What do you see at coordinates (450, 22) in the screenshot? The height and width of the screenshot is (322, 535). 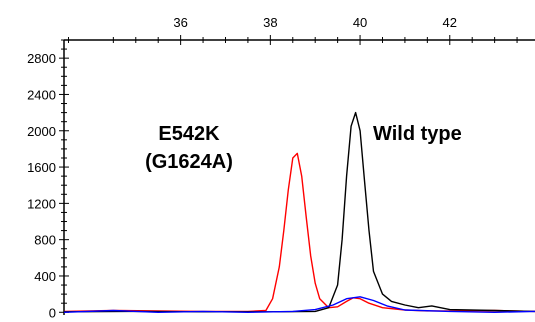 I see `x-tick-label: 42` at bounding box center [450, 22].